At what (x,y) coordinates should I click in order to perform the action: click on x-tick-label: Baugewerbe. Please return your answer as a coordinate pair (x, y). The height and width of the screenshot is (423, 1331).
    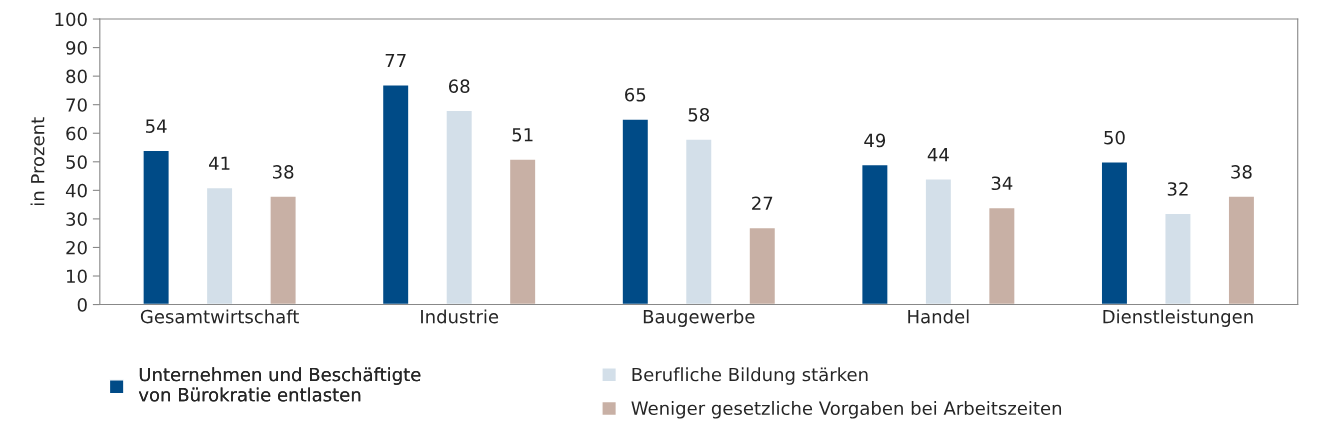
    Looking at the image, I should click on (699, 318).